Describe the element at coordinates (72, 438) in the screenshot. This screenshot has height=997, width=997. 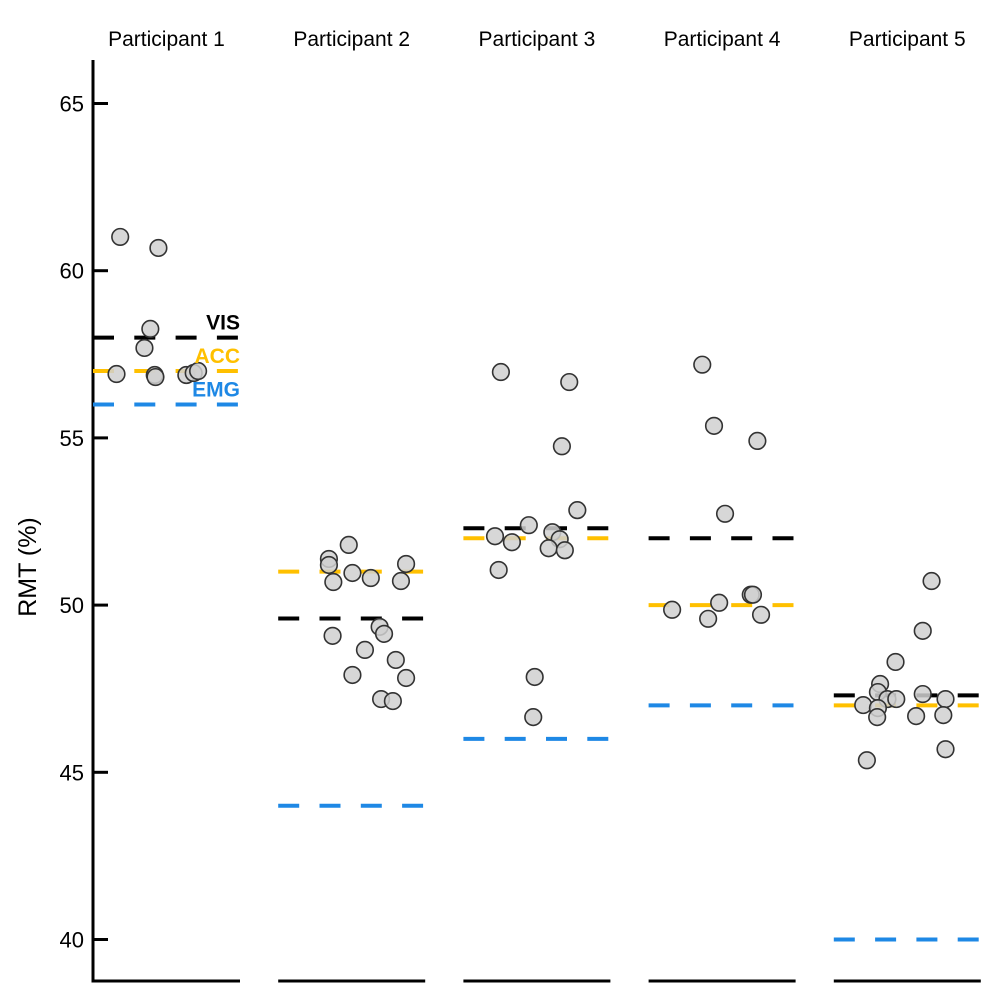
I see `y-tick-label: 55` at that location.